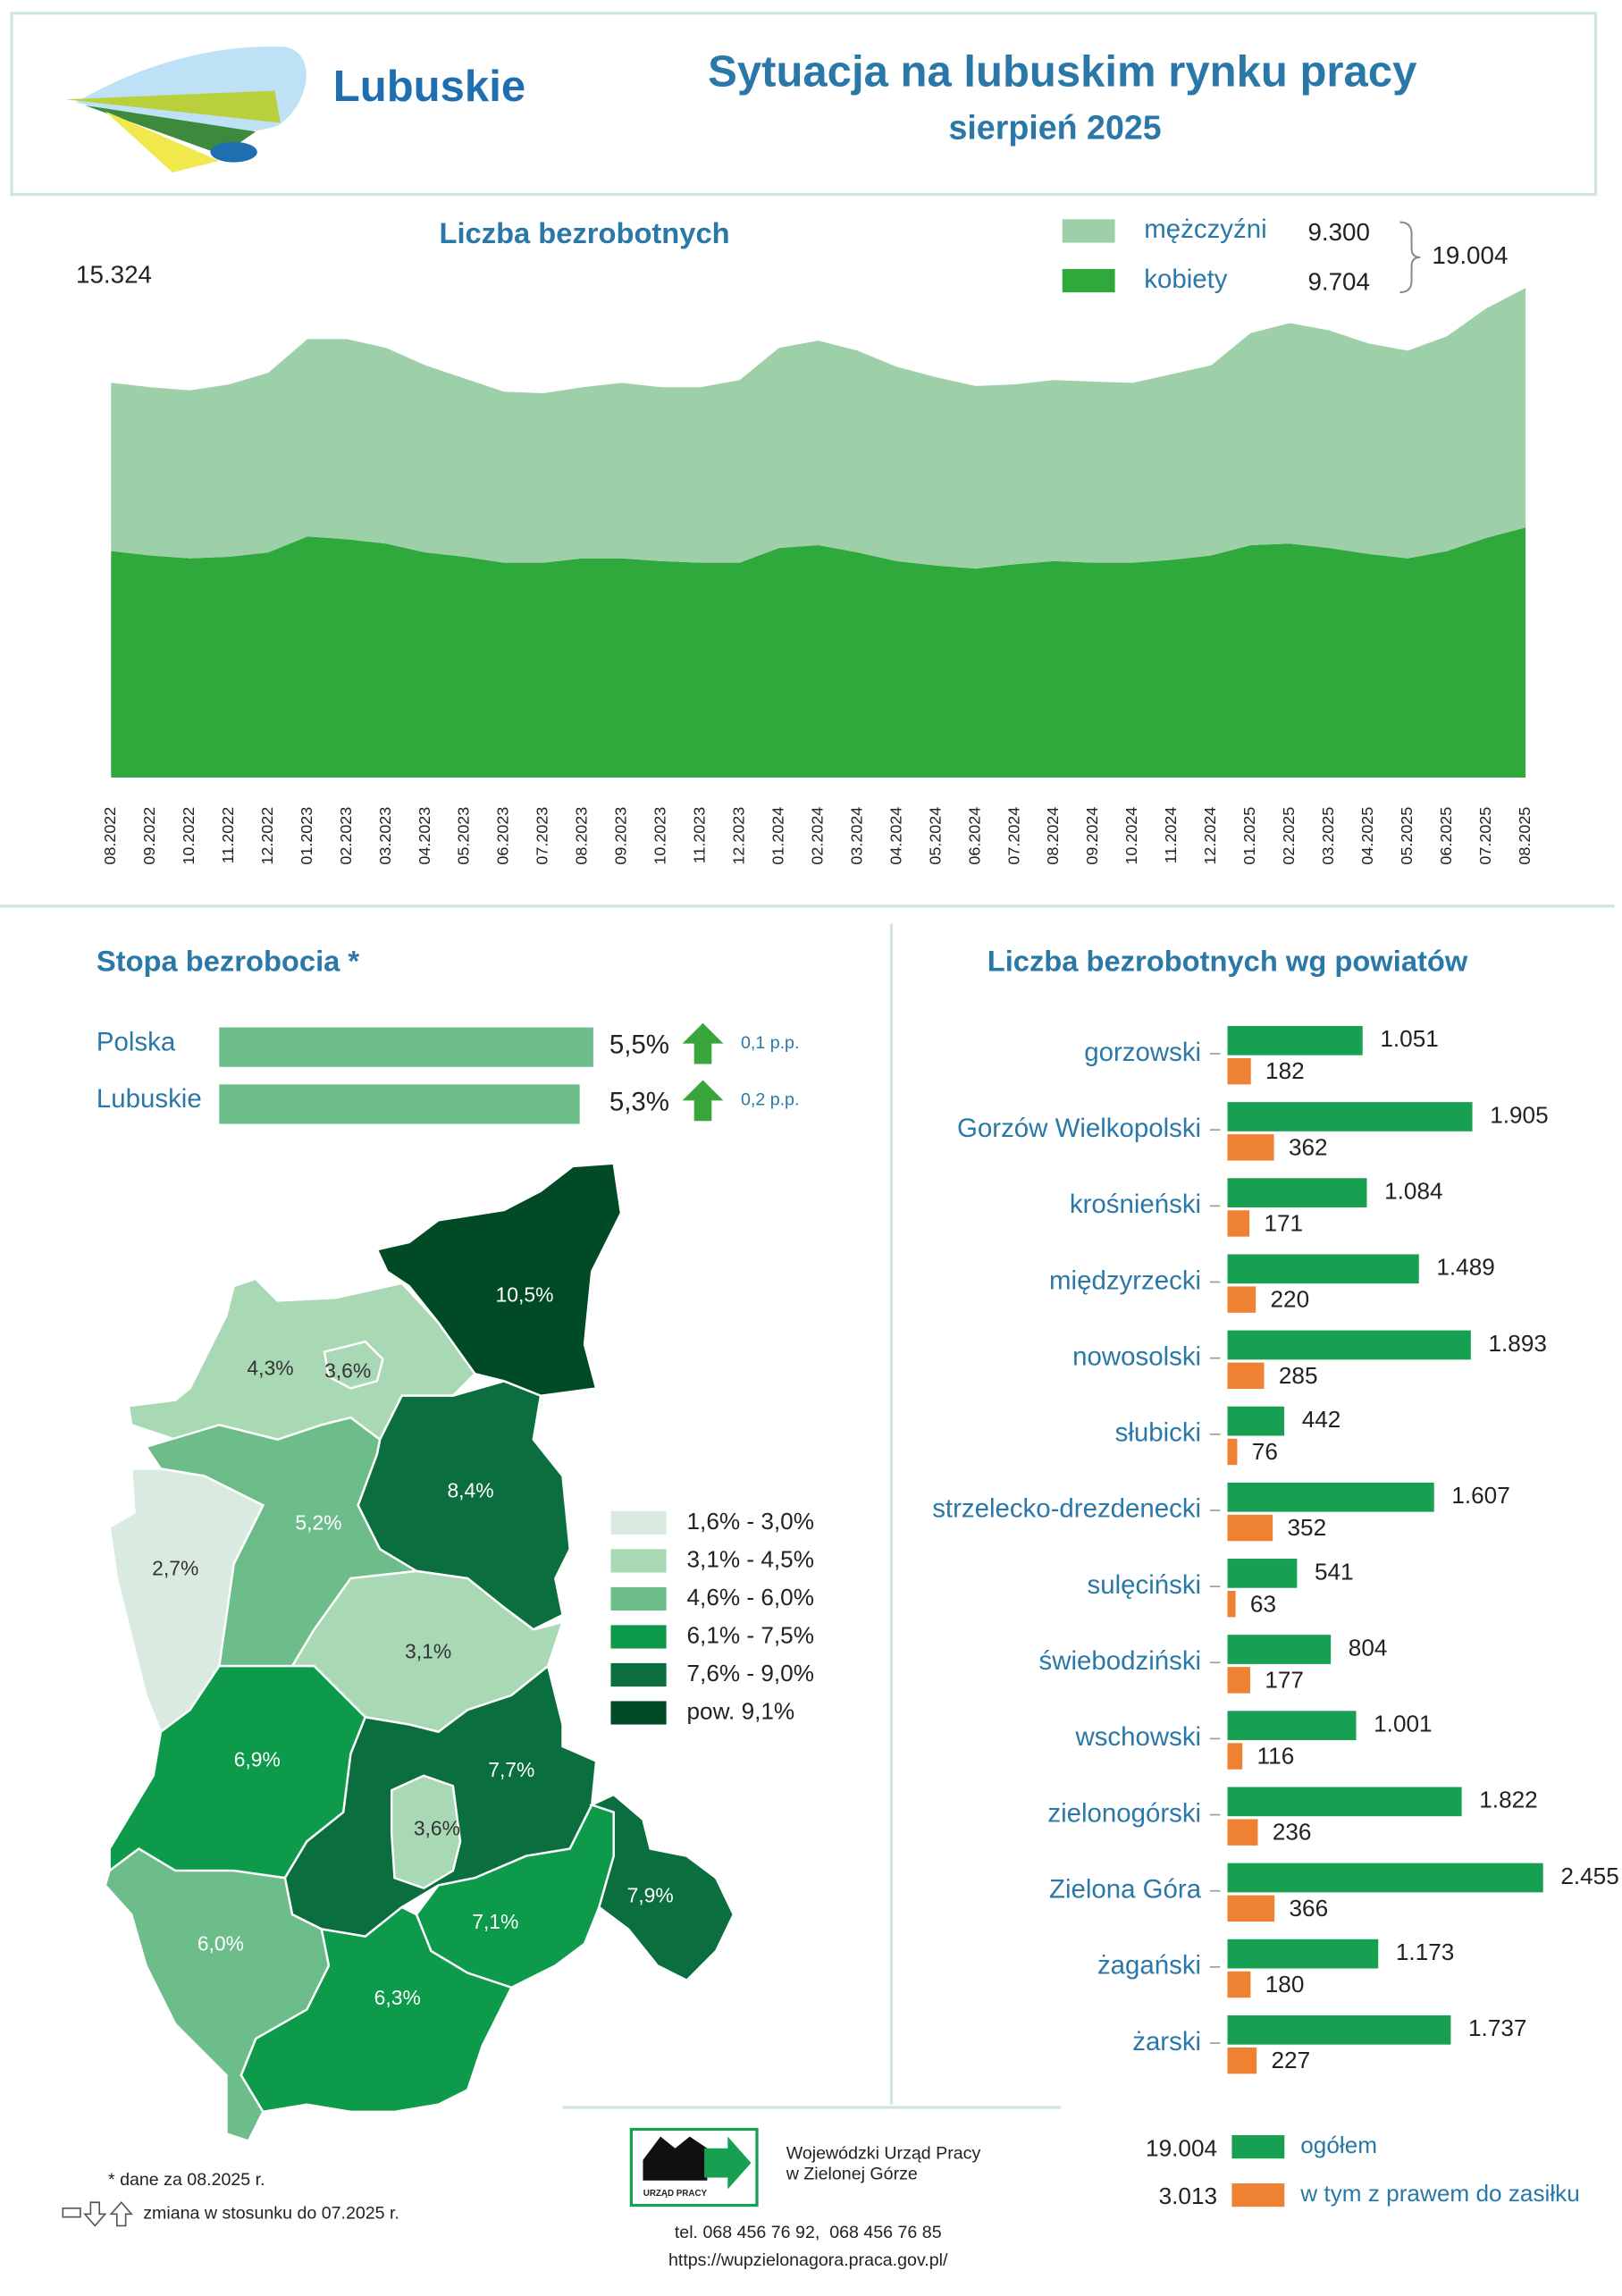 Image resolution: width=1622 pixels, height=2296 pixels. What do you see at coordinates (1308, 1146) in the screenshot?
I see `value-label: 362` at bounding box center [1308, 1146].